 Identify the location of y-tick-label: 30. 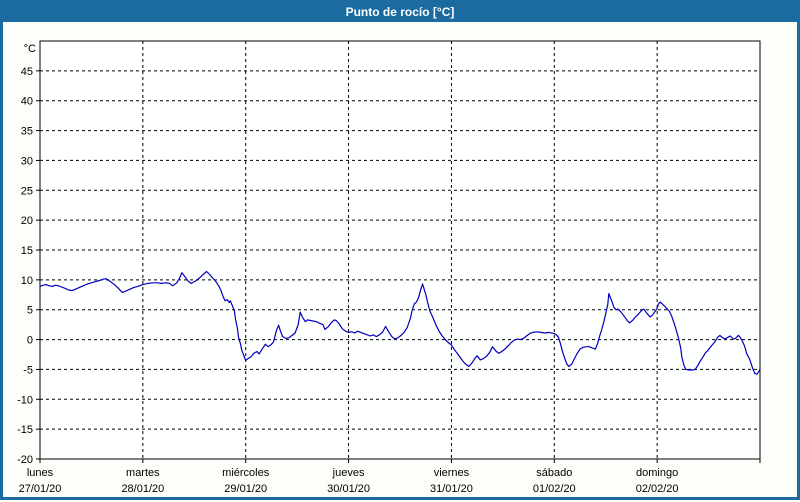
(27, 161).